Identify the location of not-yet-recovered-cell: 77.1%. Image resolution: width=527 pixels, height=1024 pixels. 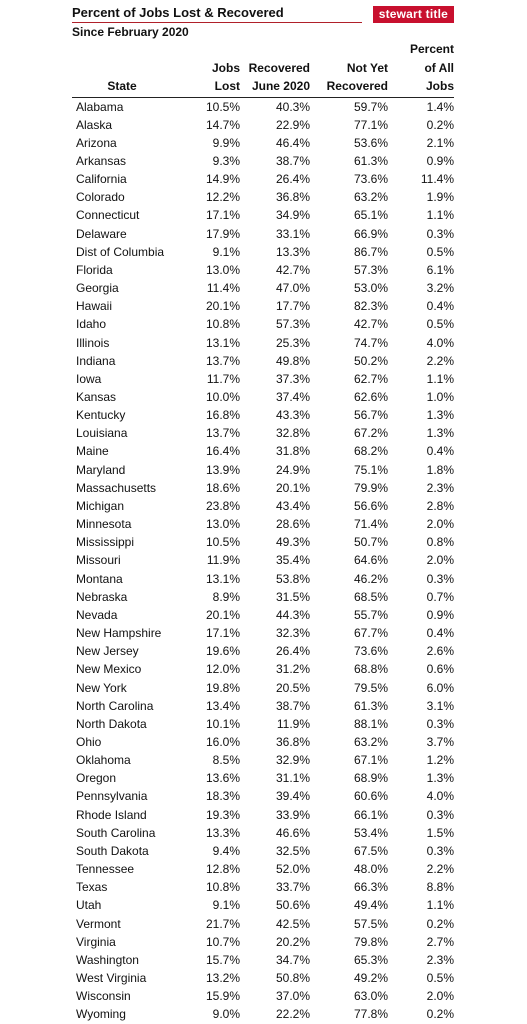
(370, 124).